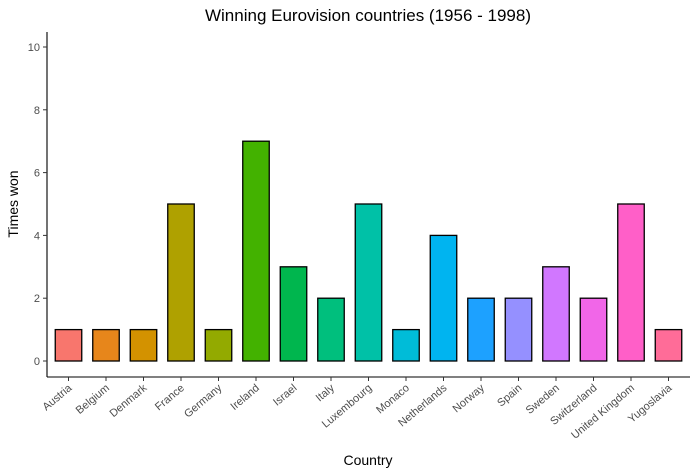 The width and height of the screenshot is (697, 475). Describe the element at coordinates (57, 398) in the screenshot. I see `x-tick-label: Austria` at that location.